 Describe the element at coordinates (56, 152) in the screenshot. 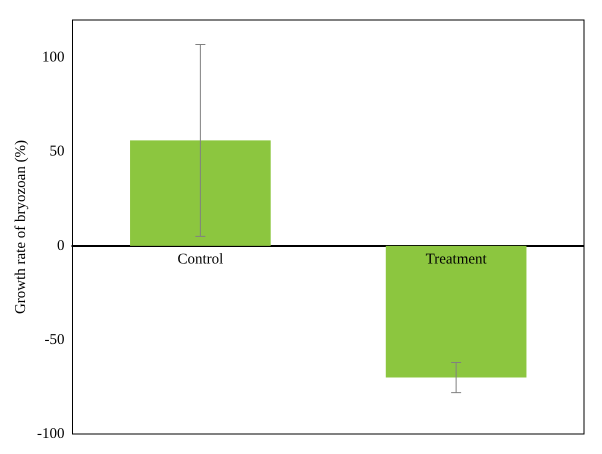

I see `y-tick-label: 50` at that location.